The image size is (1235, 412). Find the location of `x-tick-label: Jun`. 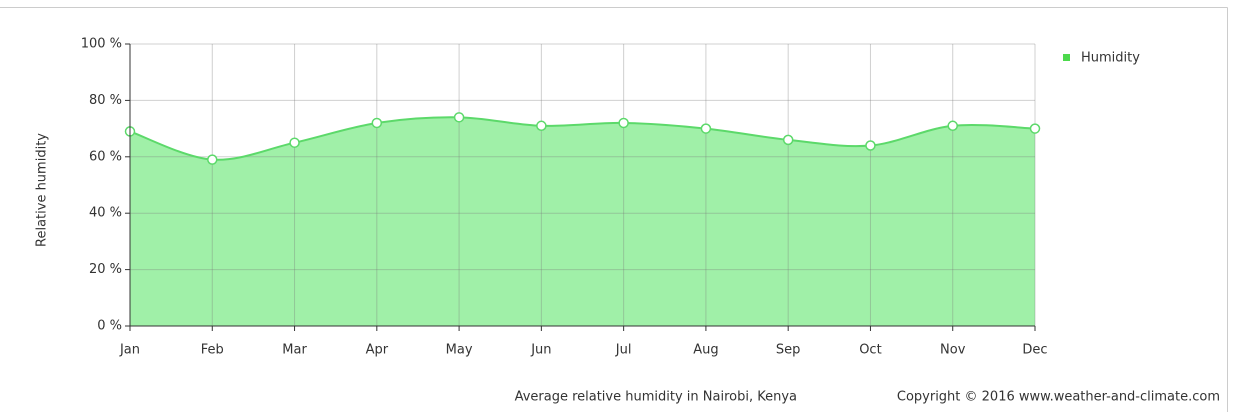

x-tick-label: Jun is located at coordinates (540, 350).